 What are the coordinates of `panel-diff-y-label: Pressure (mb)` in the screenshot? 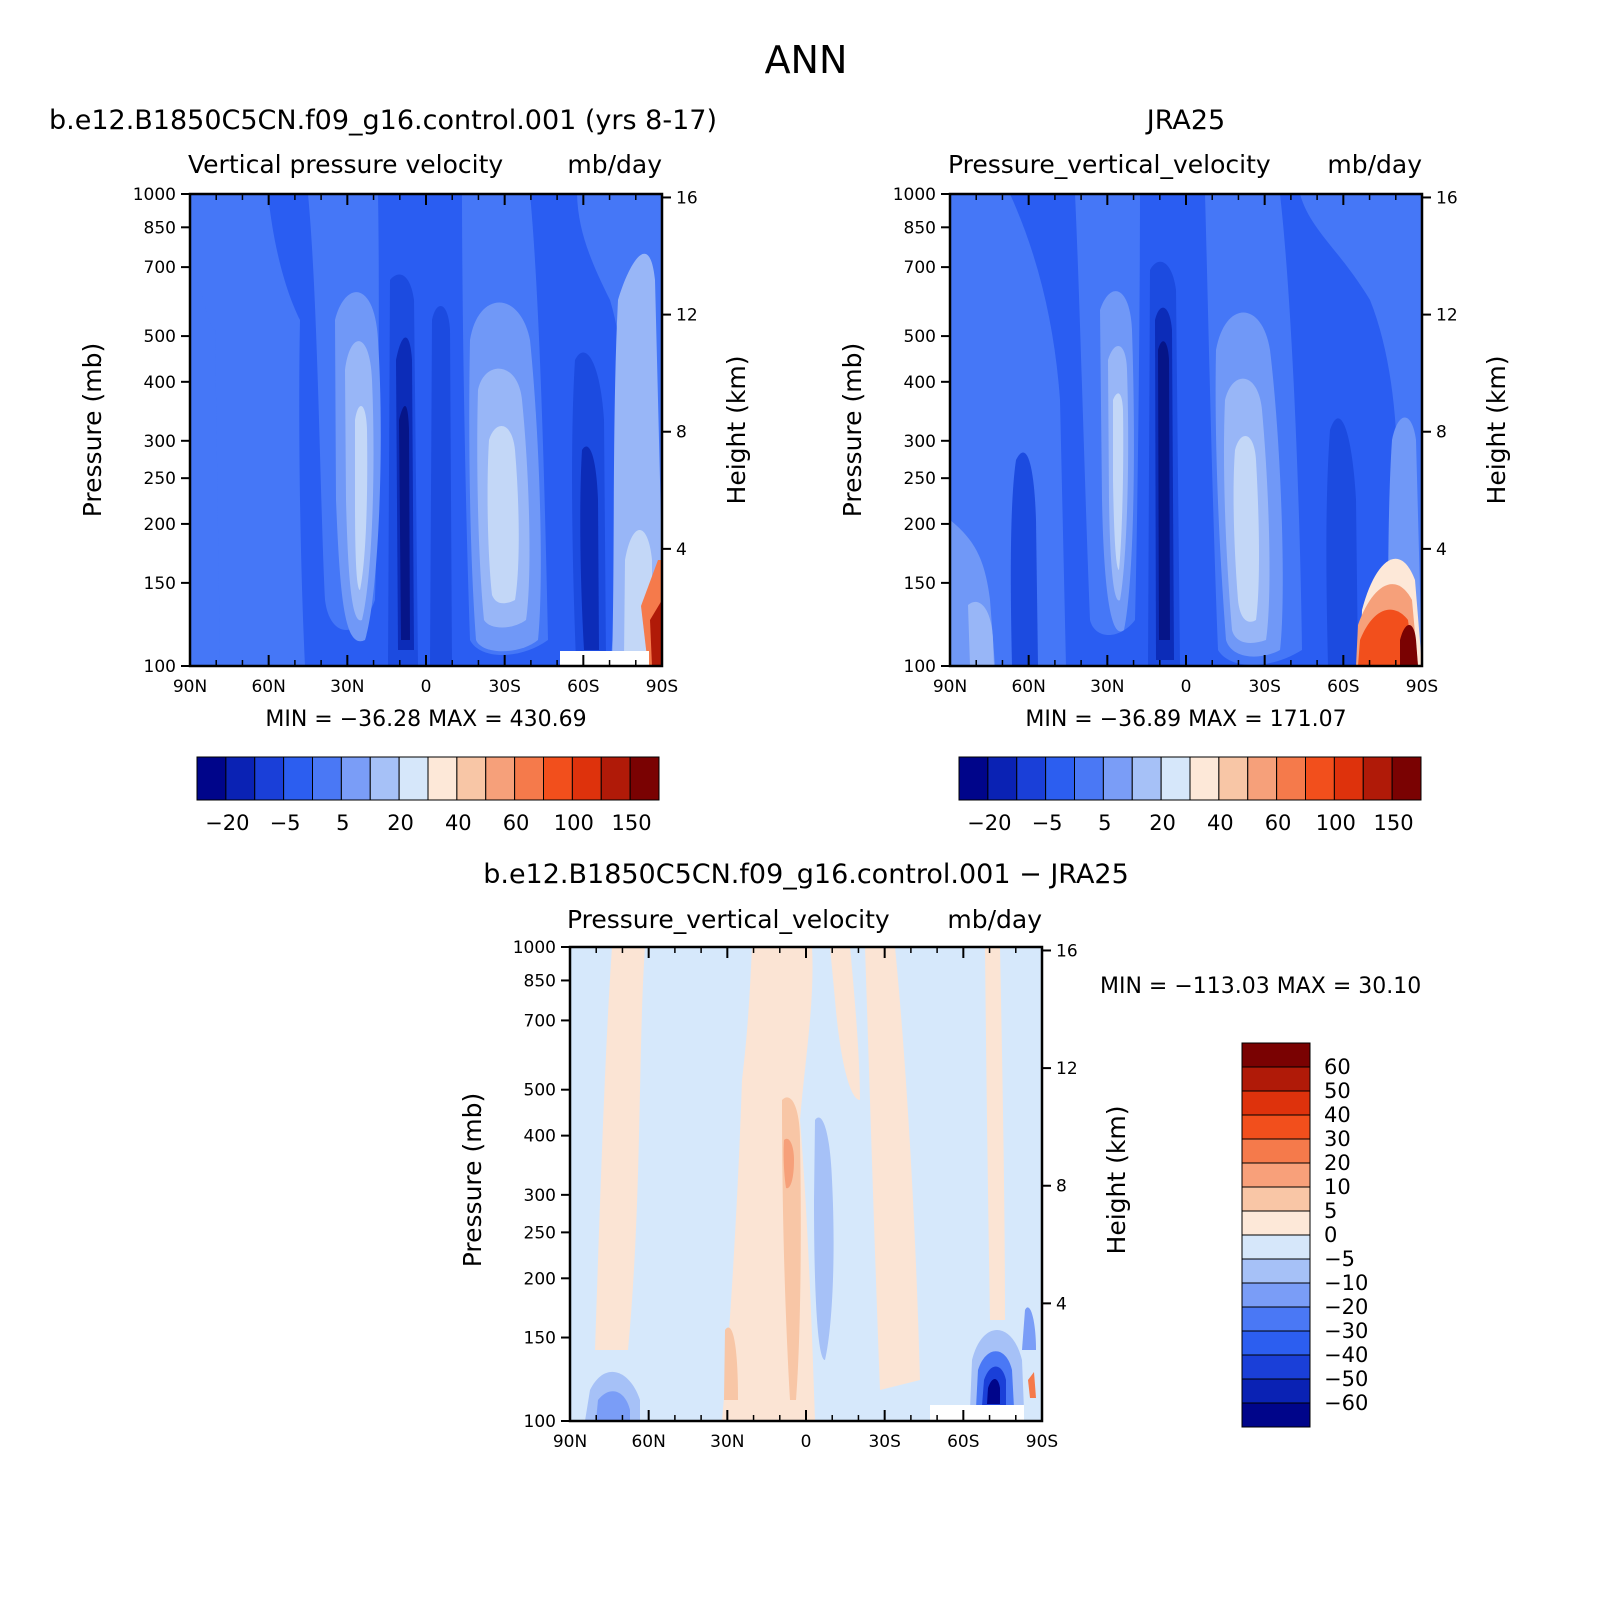 It's located at (472, 1180).